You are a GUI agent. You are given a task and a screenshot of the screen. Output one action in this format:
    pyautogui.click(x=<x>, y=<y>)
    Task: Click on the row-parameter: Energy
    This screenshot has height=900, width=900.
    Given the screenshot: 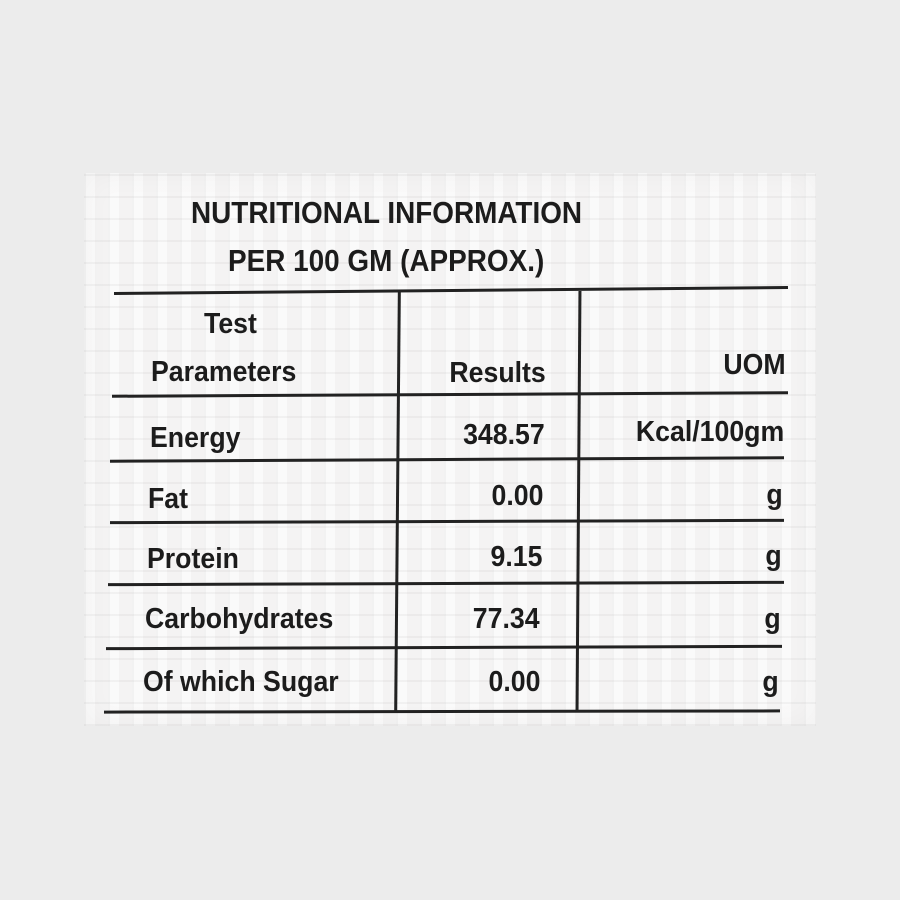 What is the action you would take?
    pyautogui.click(x=195, y=438)
    